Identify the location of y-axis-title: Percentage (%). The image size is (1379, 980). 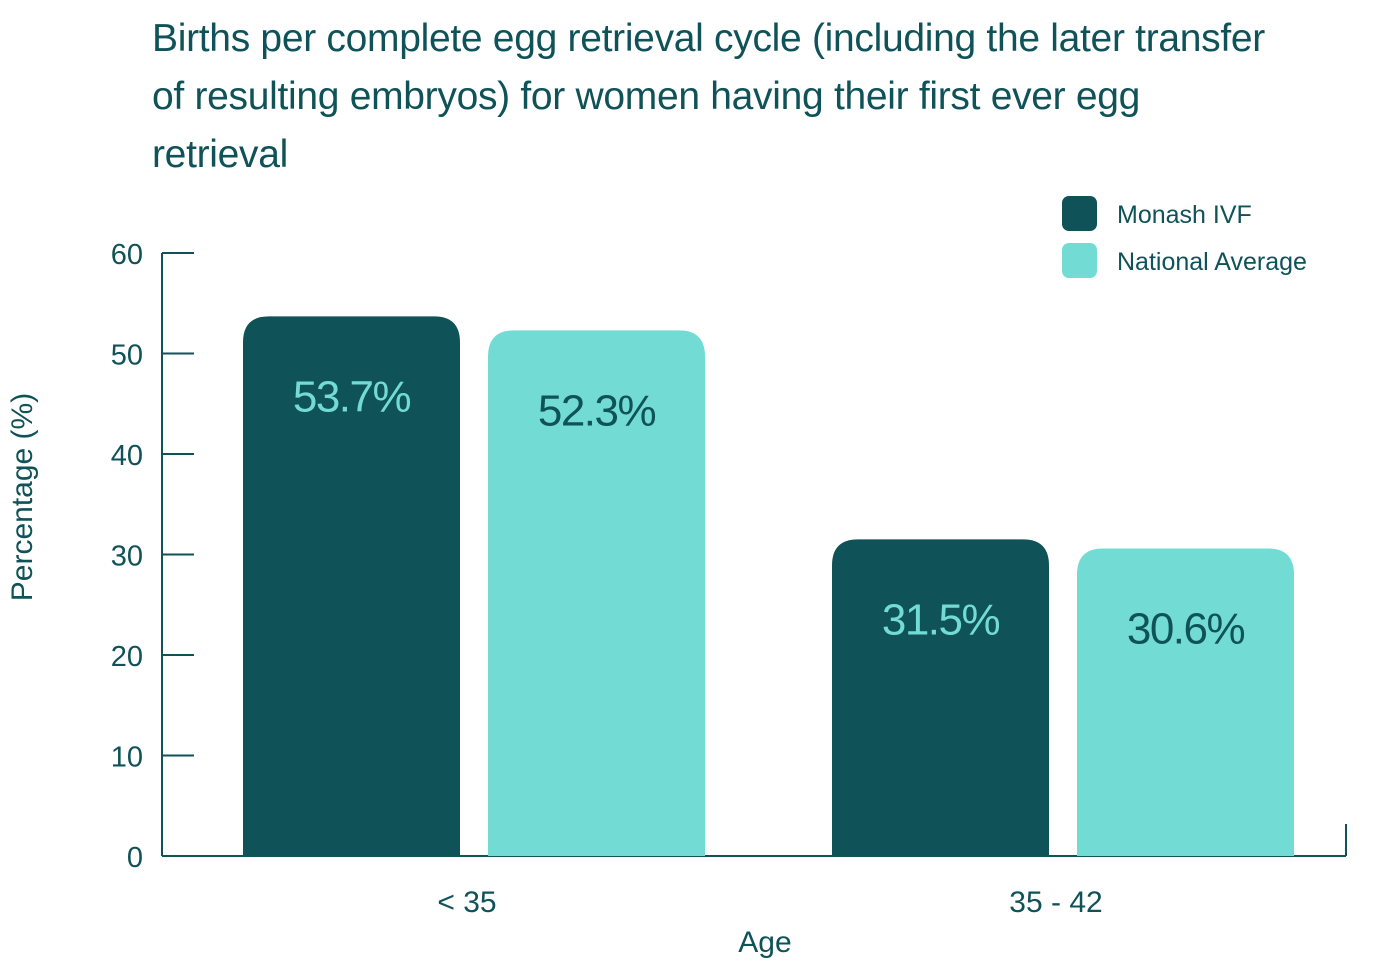
(22, 497).